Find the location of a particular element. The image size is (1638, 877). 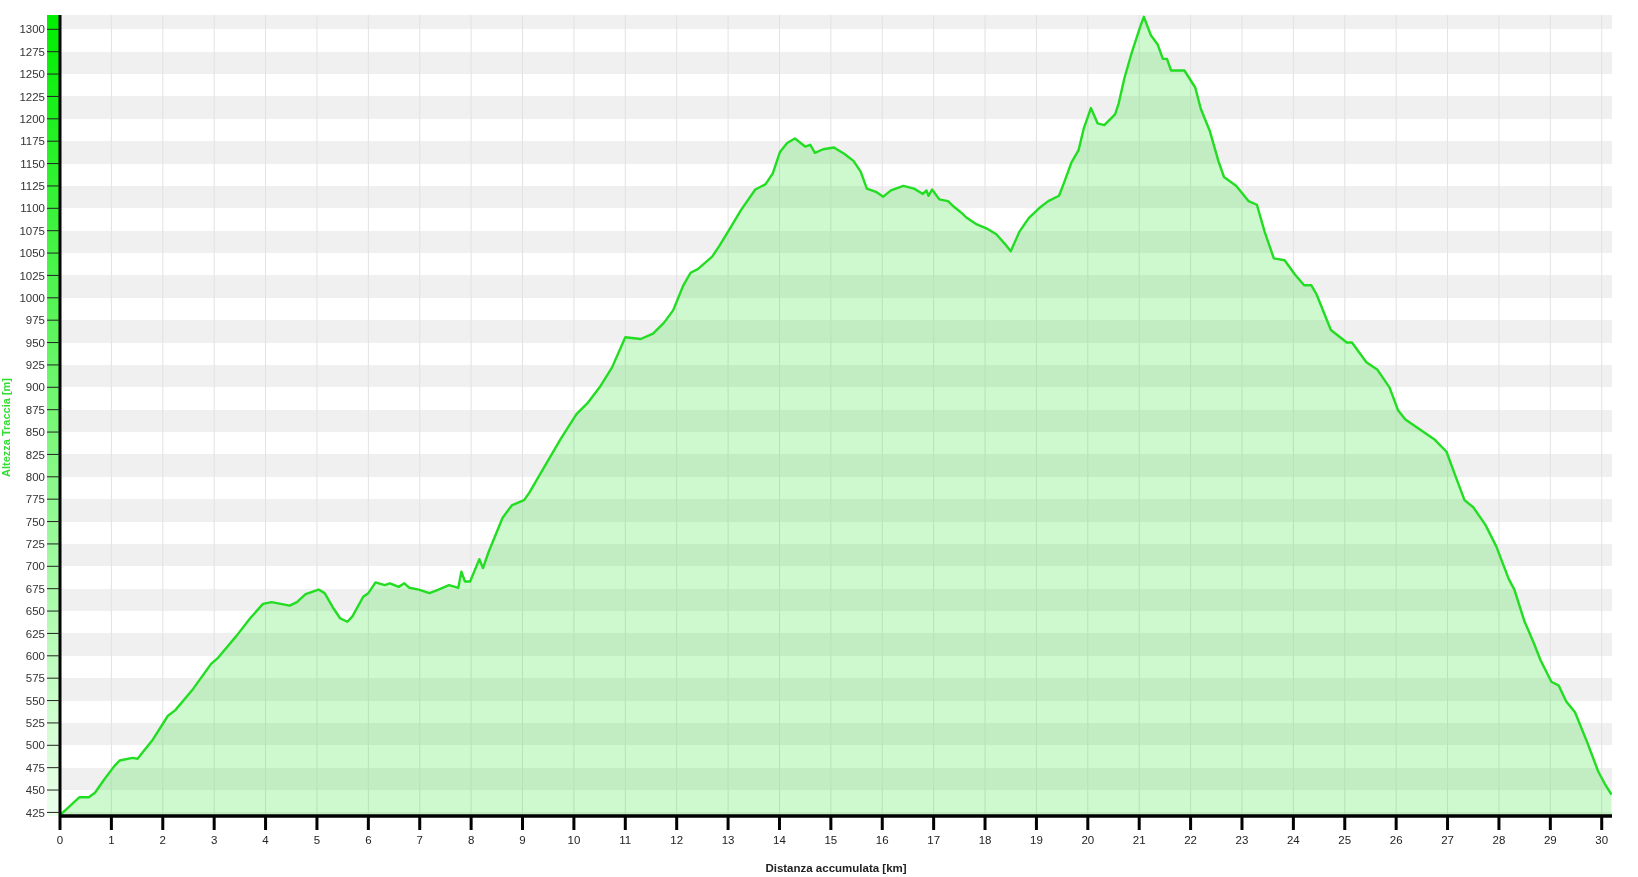

y-tick-label: 1100 is located at coordinates (32, 208).